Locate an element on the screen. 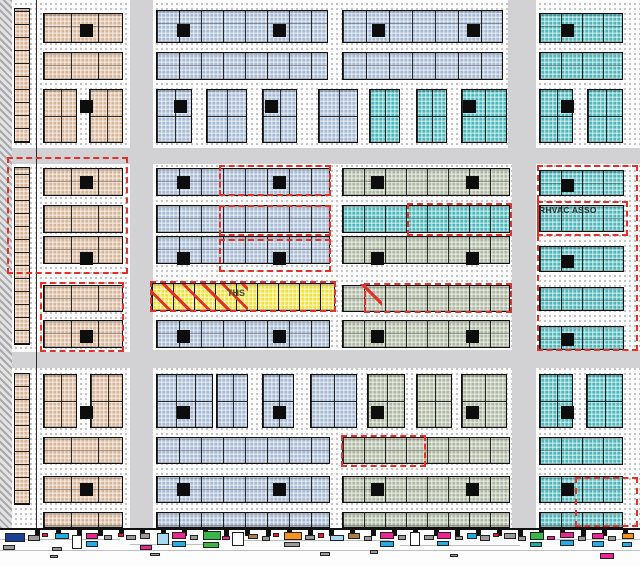  rhvac-association-label: RHVAC ASSO is located at coordinates (568, 210).